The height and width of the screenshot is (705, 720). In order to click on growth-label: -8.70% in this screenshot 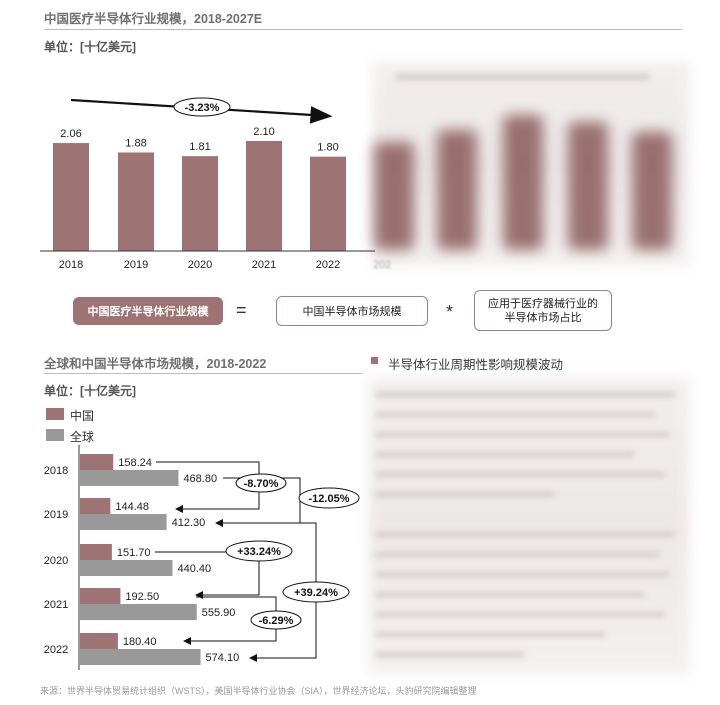, I will do `click(261, 484)`.